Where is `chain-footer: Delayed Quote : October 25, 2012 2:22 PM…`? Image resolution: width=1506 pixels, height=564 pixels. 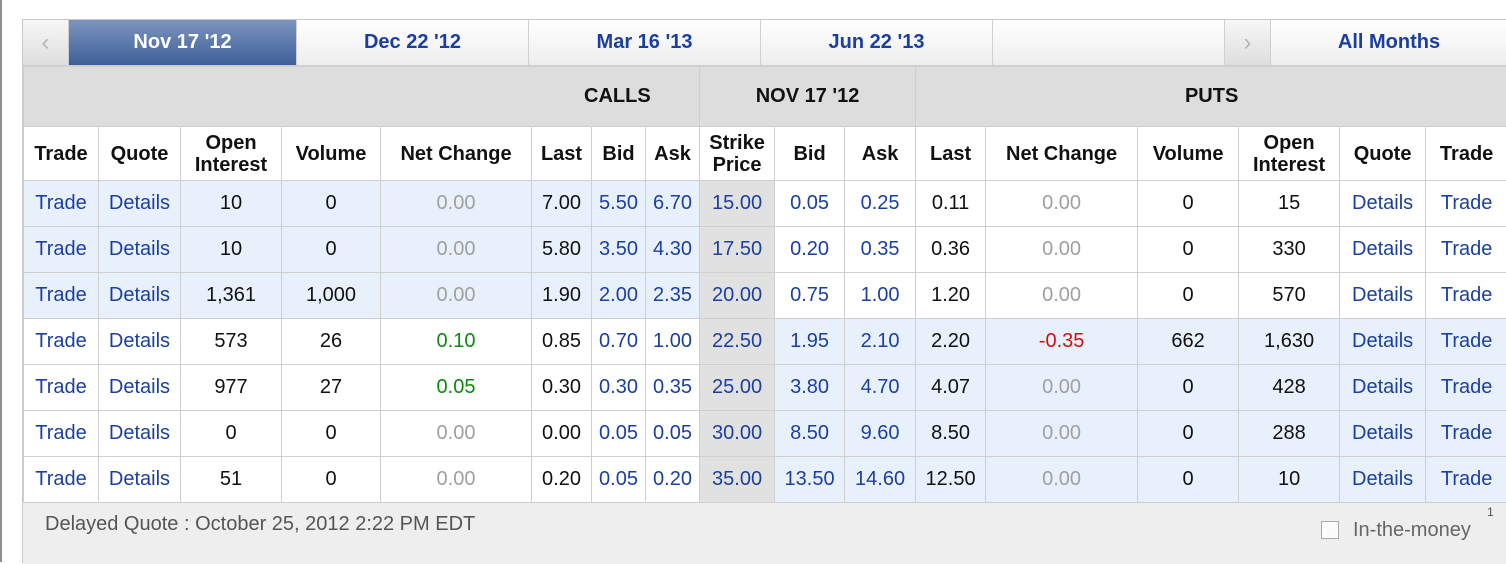
chain-footer: Delayed Quote : October 25, 2012 2:22 PM… is located at coordinates (764, 533).